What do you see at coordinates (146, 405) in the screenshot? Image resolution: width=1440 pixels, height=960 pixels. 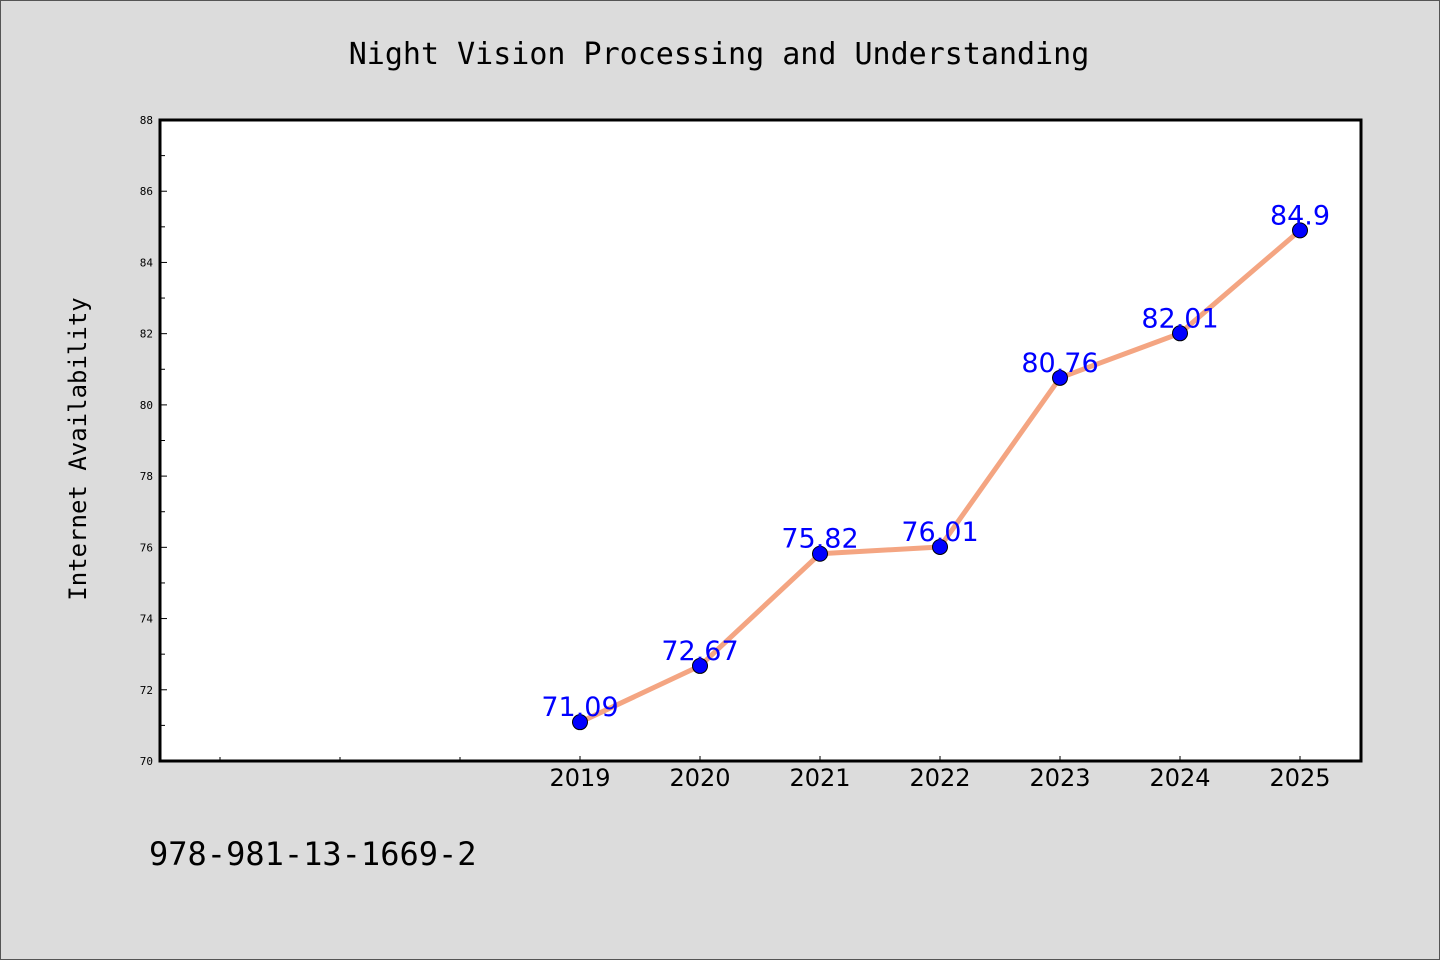 I see `y-tick-label: 80` at bounding box center [146, 405].